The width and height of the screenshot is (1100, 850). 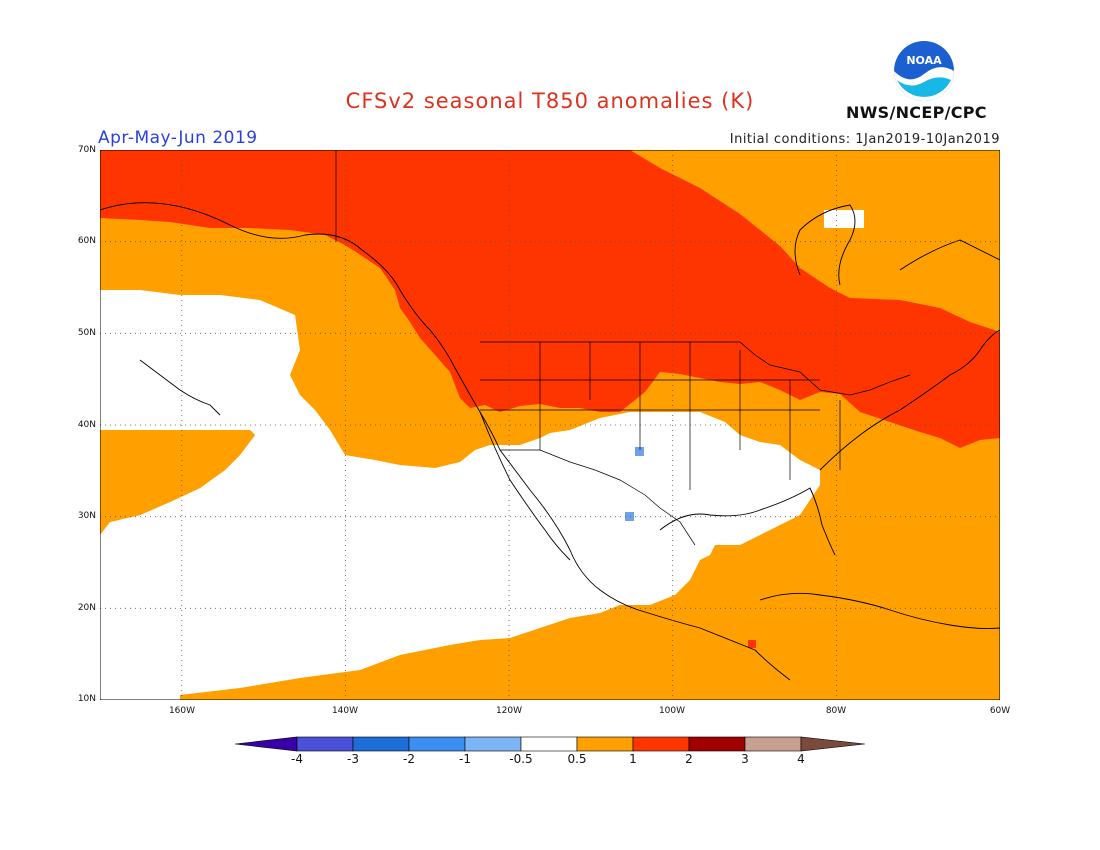 What do you see at coordinates (86, 241) in the screenshot?
I see `lat-tick: 60N` at bounding box center [86, 241].